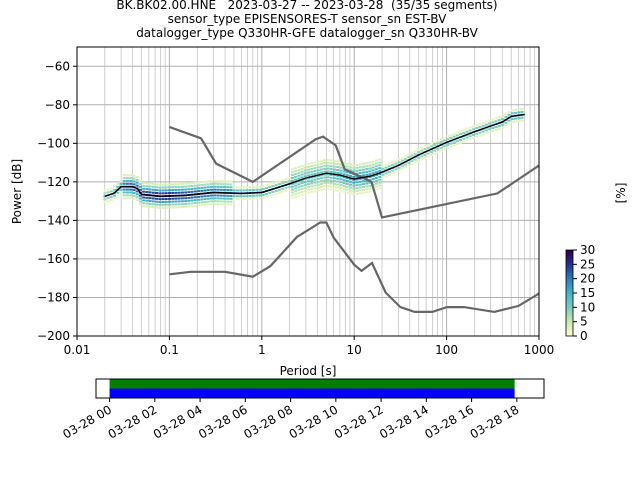 Image resolution: width=640 pixels, height=480 pixels. I want to click on colorbar-tick-label: 10, so click(587, 307).